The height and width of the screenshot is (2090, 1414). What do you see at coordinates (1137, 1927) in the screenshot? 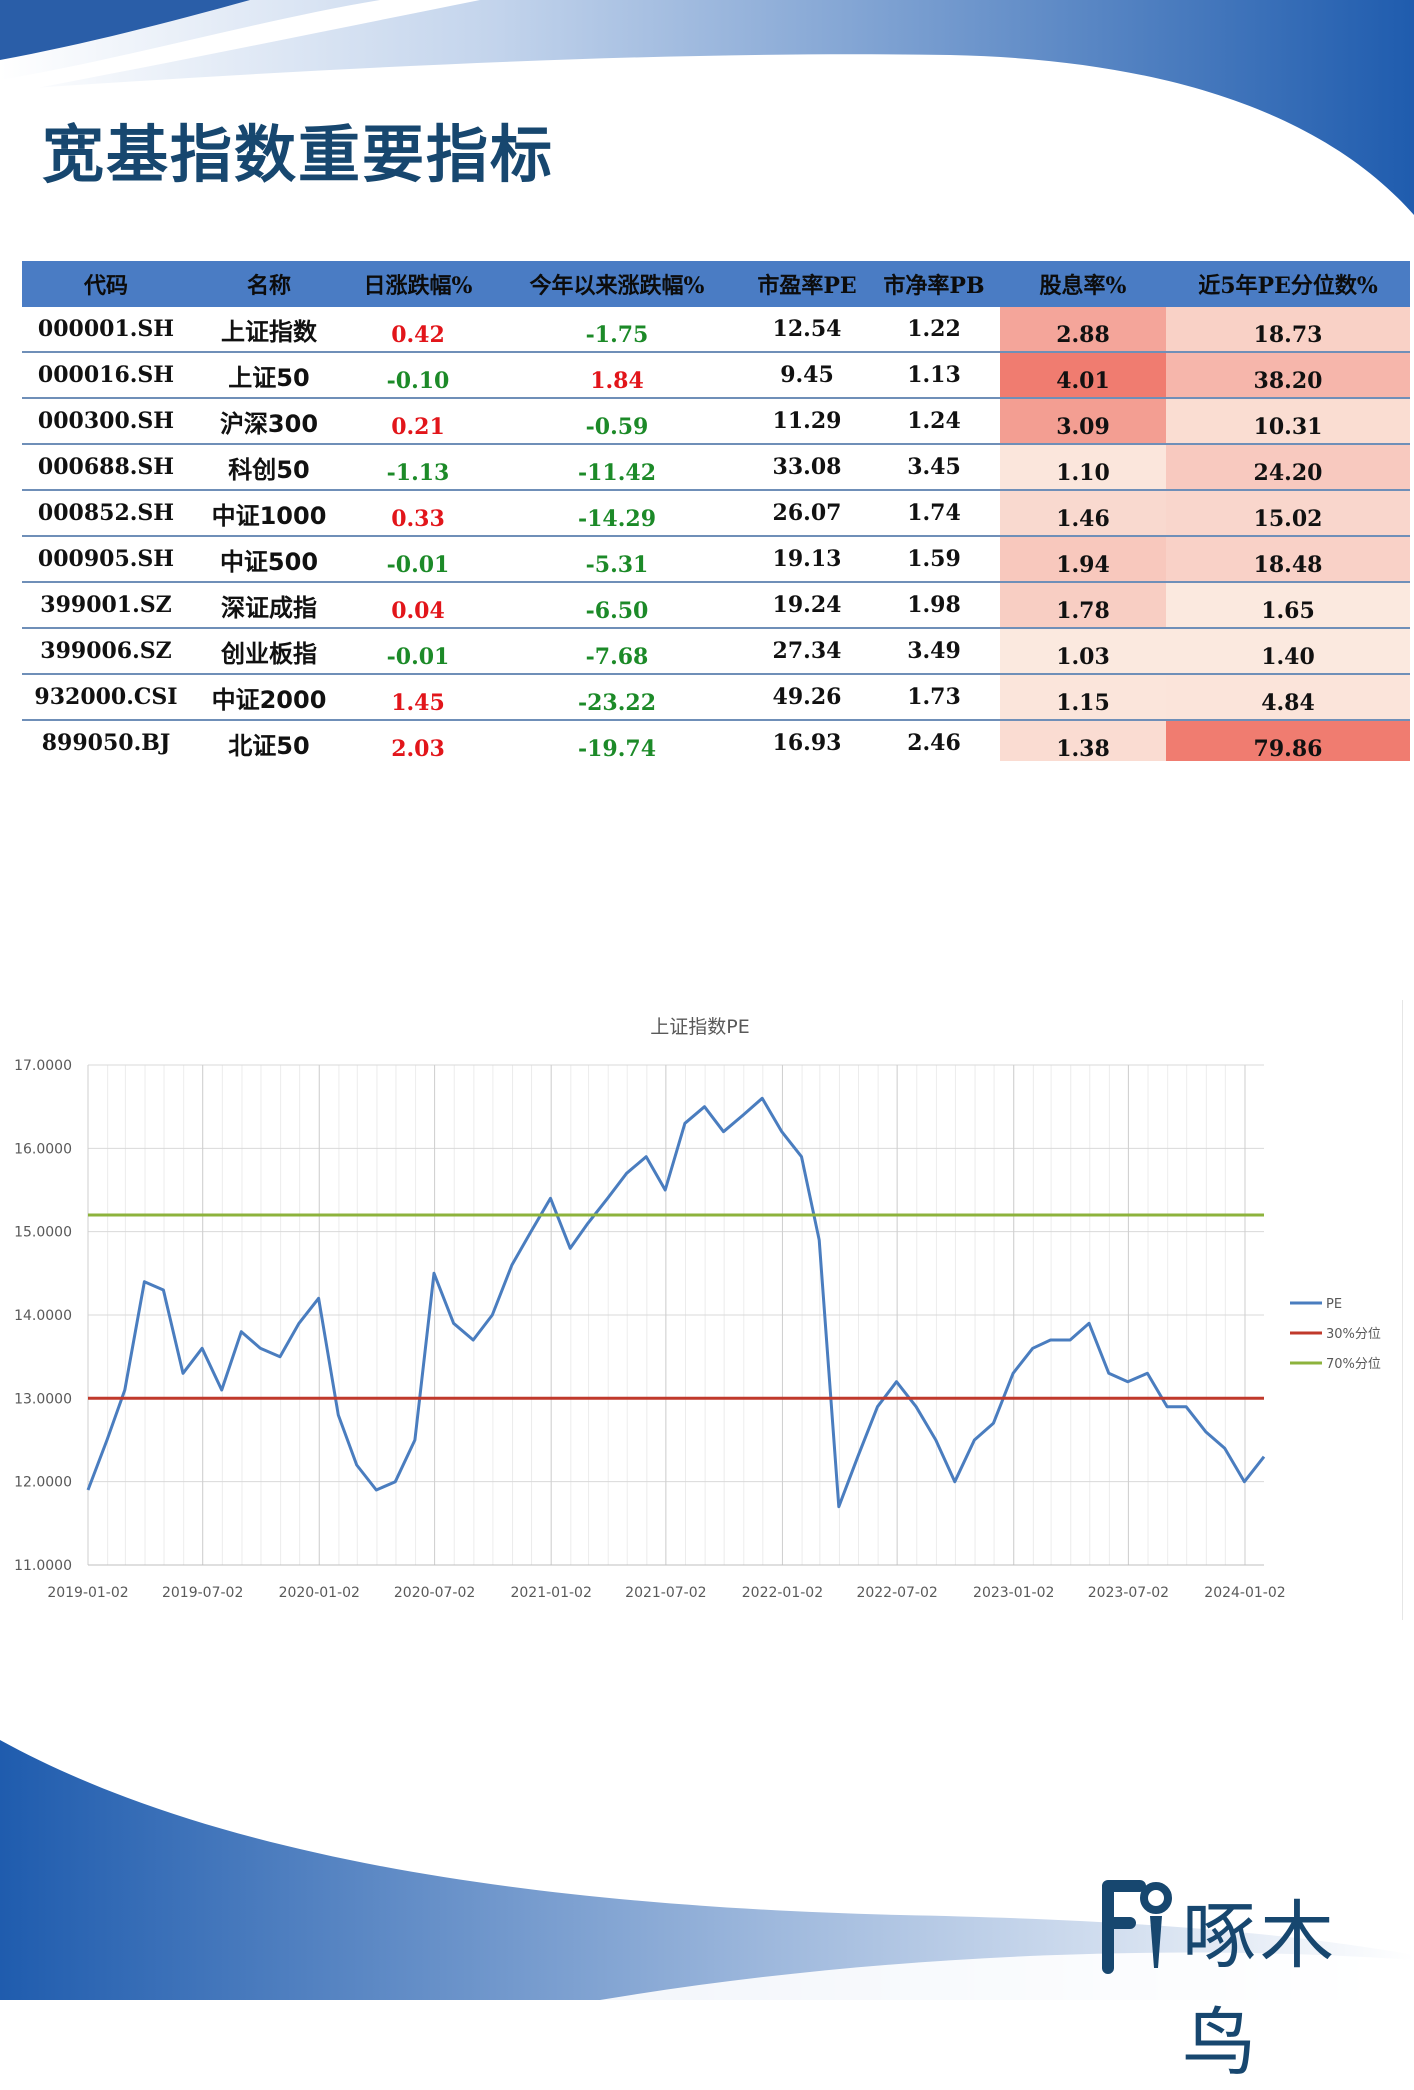
I see `woodpecker-logo-icon` at bounding box center [1137, 1927].